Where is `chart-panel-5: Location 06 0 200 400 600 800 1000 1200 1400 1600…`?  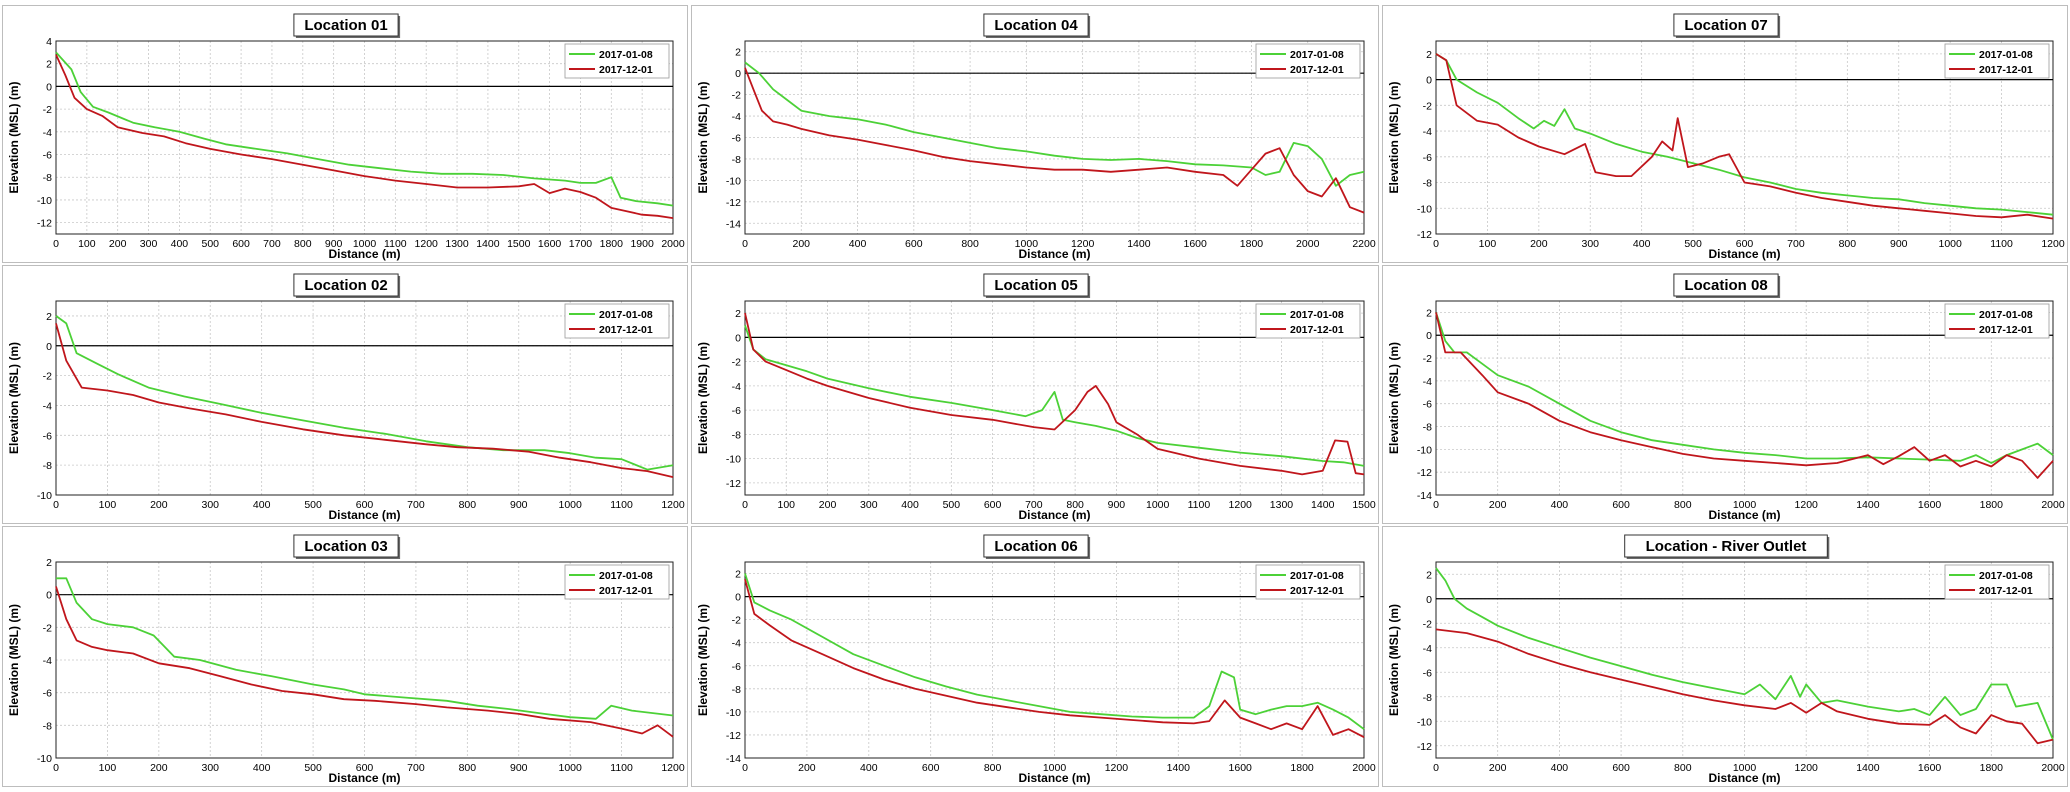 chart-panel-5: Location 06 0 200 400 600 800 1000 1200 1400 1600… is located at coordinates (1035, 656).